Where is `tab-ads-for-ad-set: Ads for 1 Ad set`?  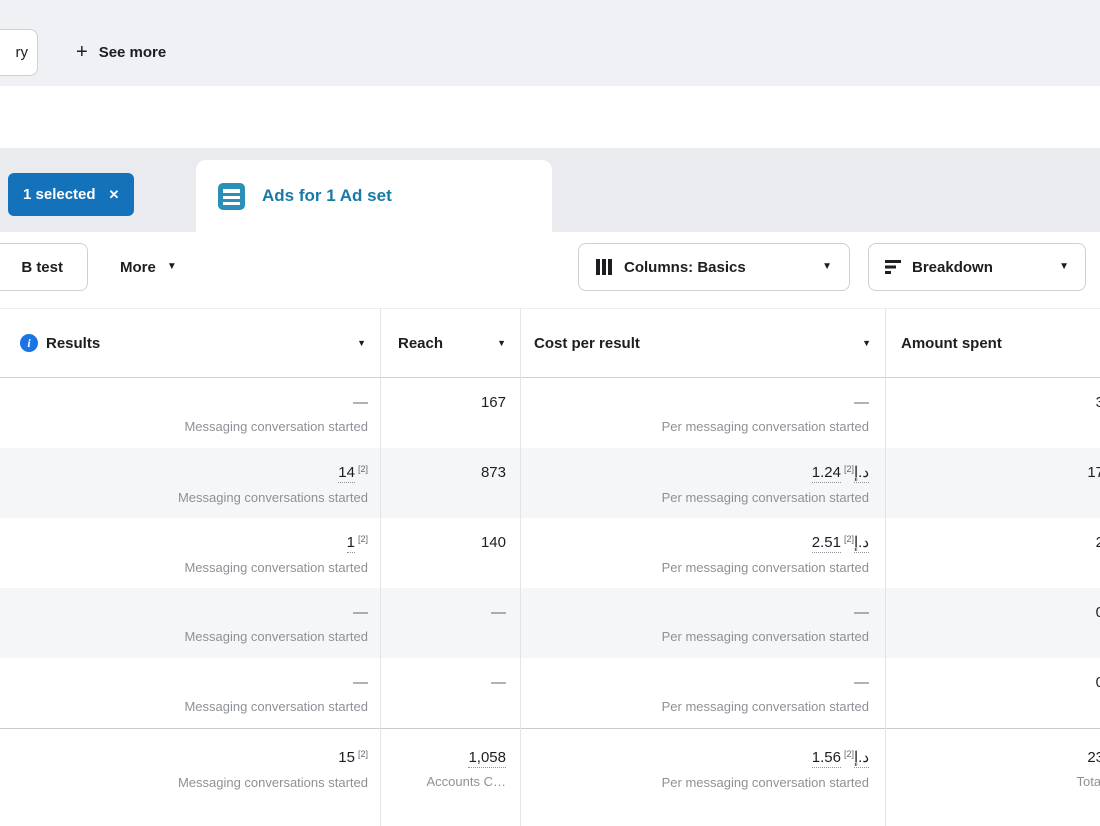
tab-ads-for-ad-set: Ads for 1 Ad set is located at coordinates (374, 196).